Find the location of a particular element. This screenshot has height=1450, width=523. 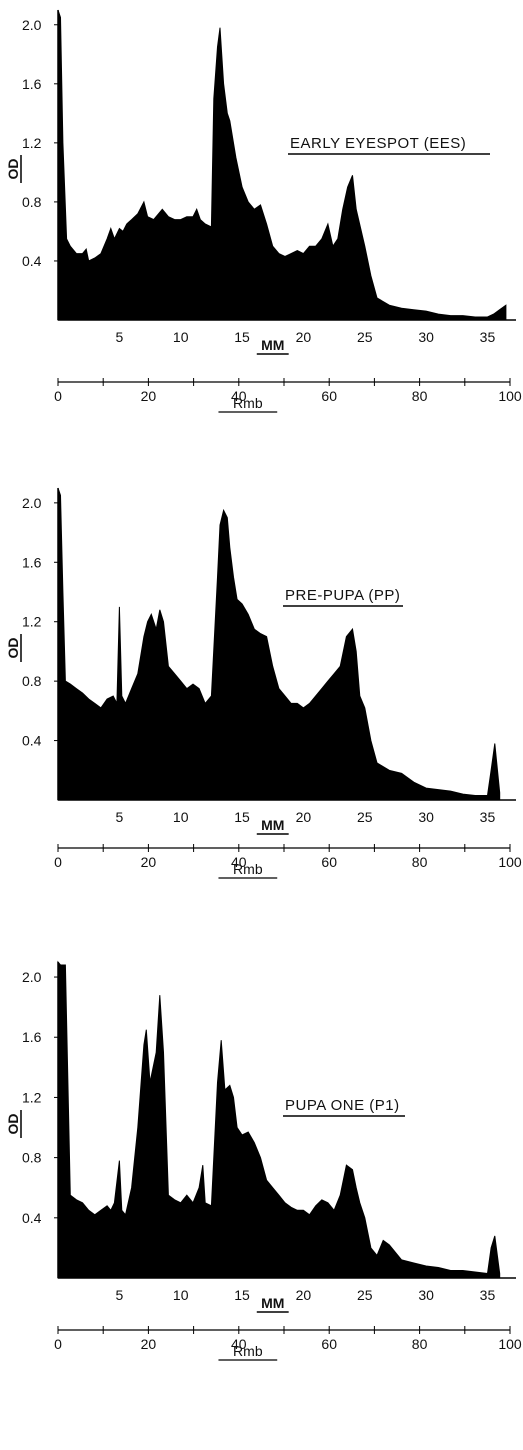

chart-title: PUPA ONE (P1) is located at coordinates (342, 1105).